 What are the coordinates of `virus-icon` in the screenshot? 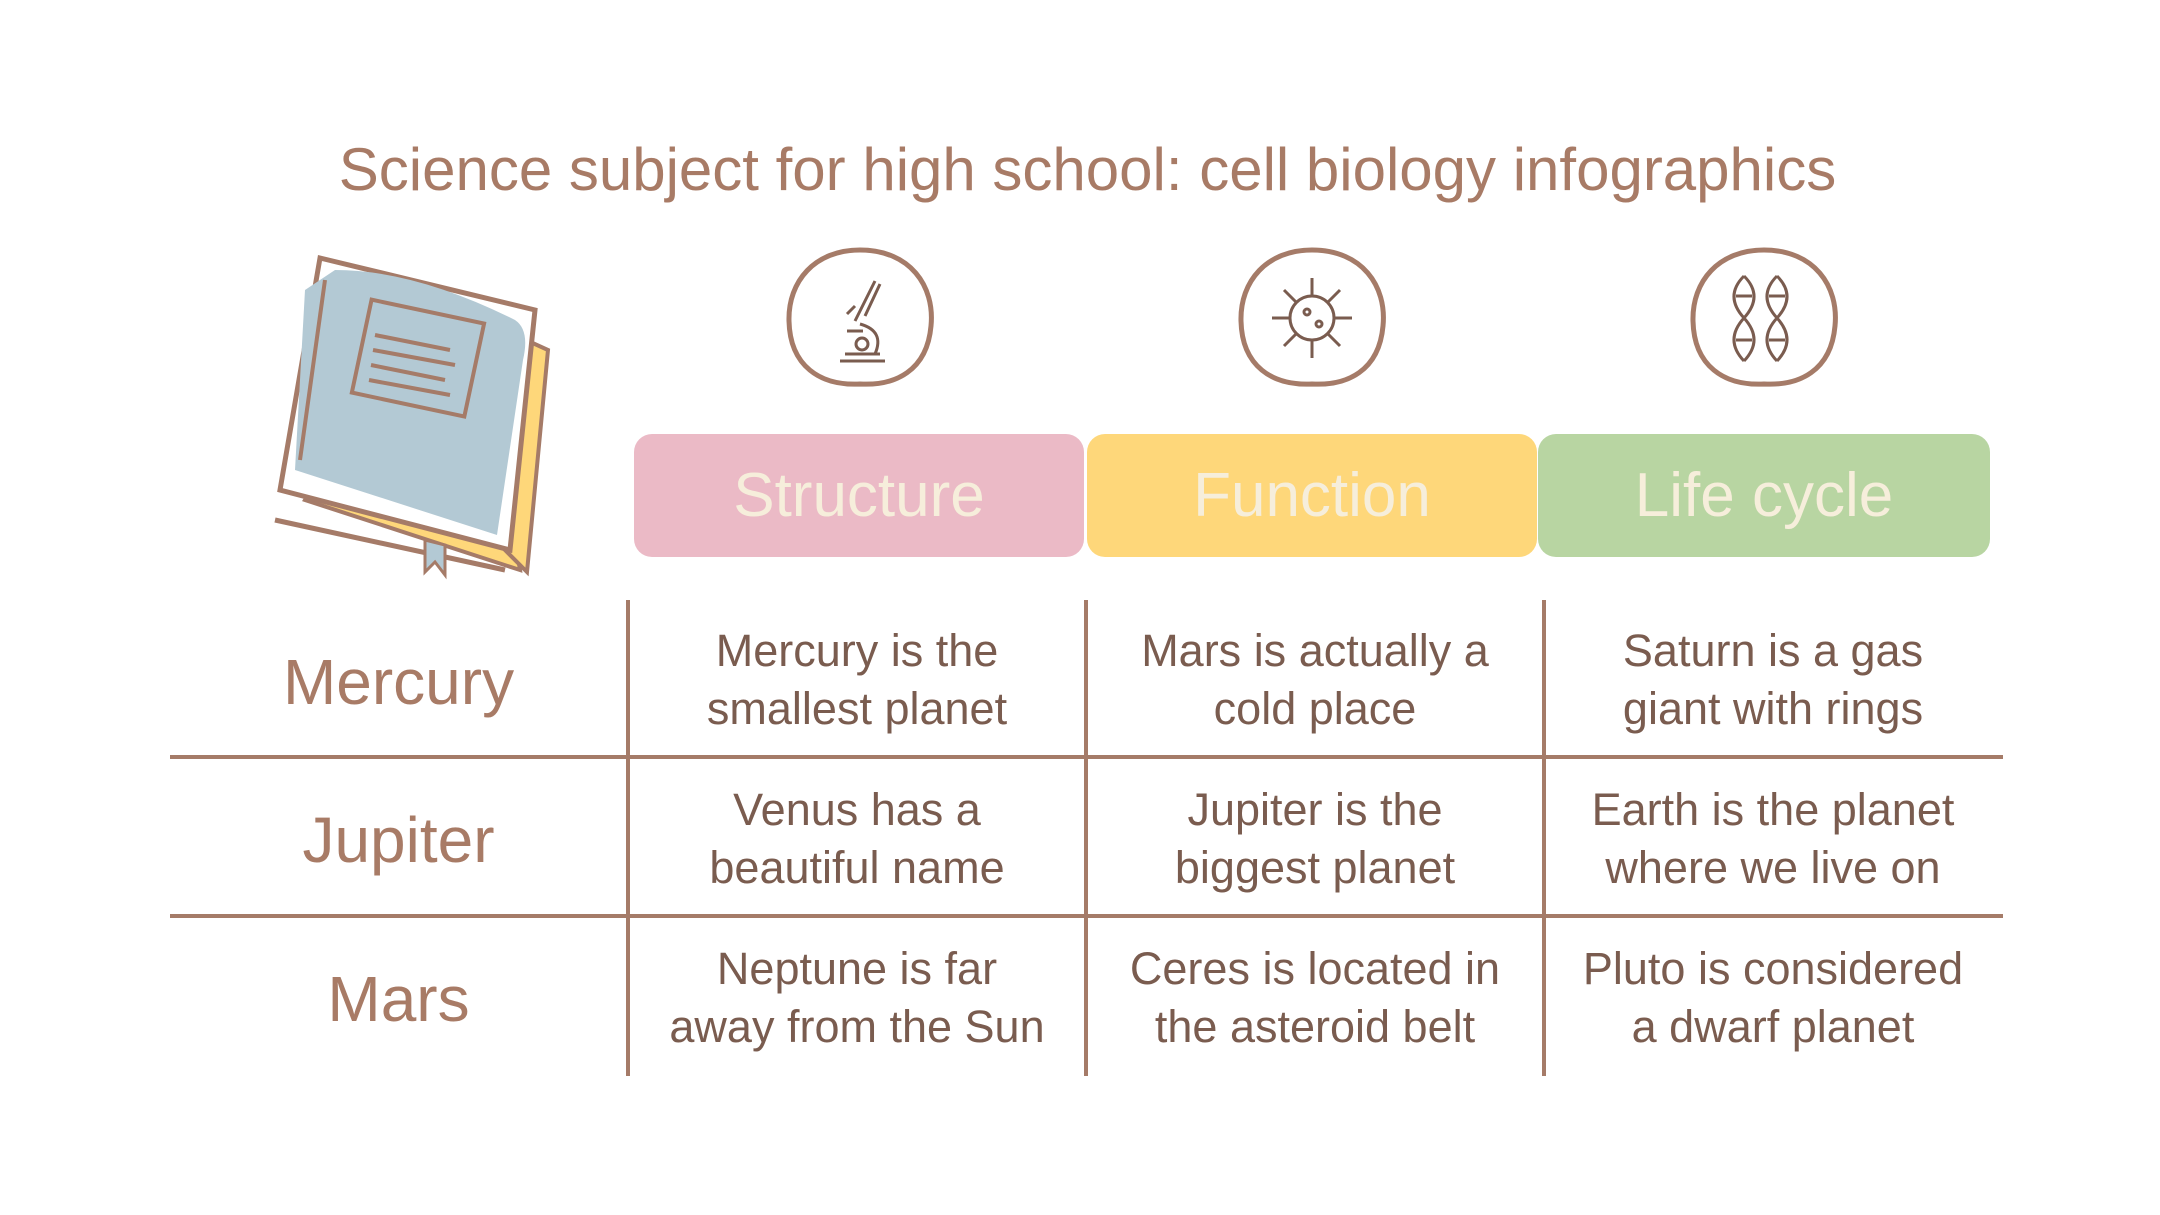 It's located at (1312, 317).